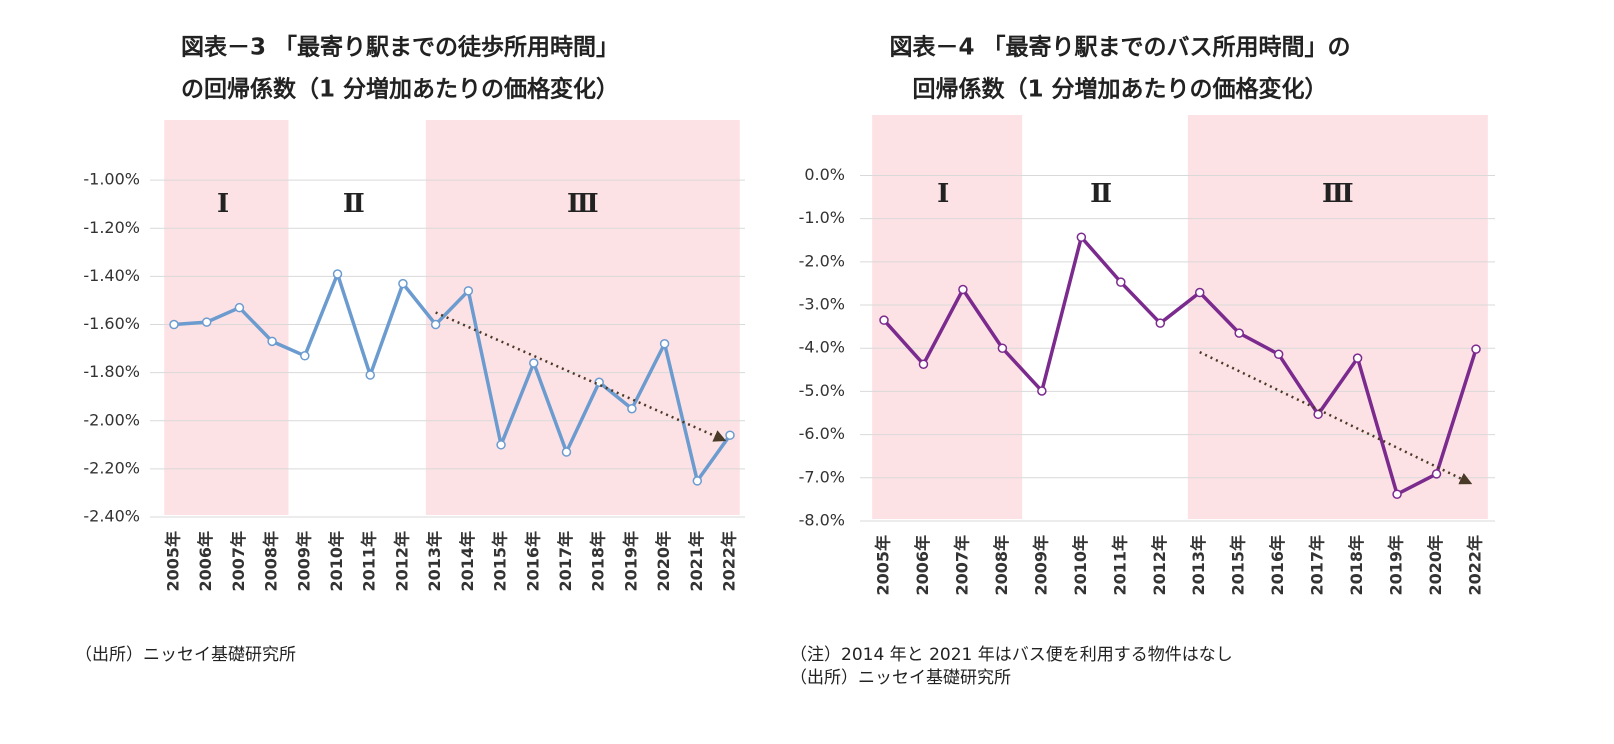  I want to click on y-tick-label: -2.0%, so click(822, 260).